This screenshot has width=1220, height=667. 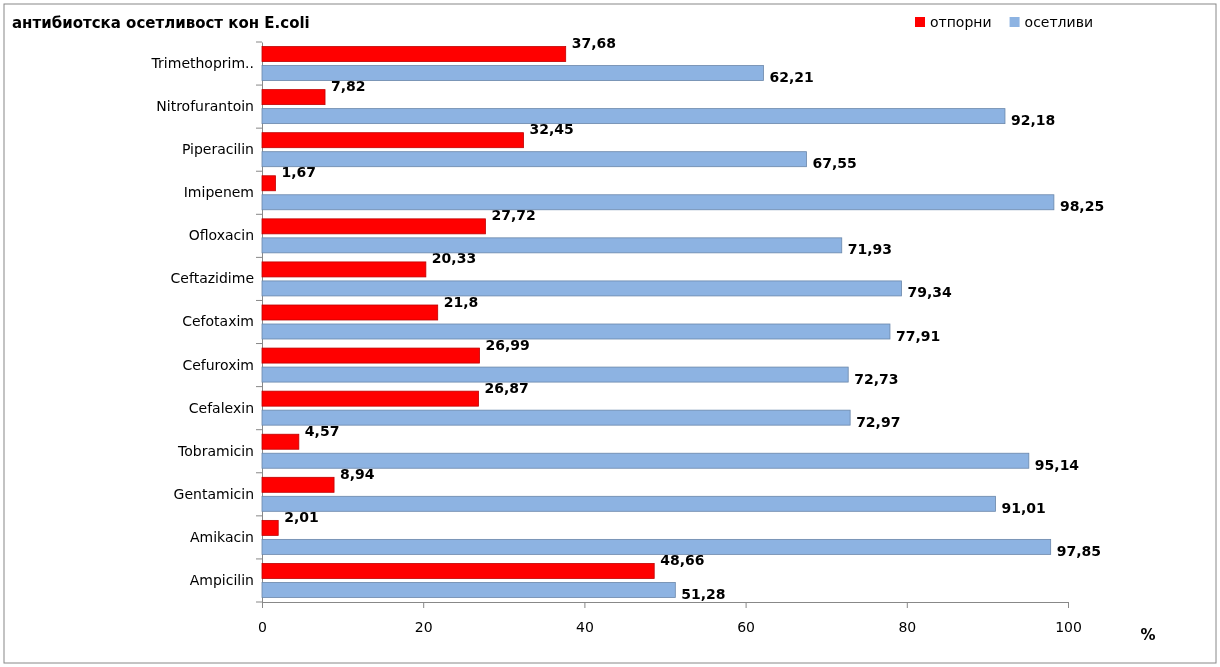 I want to click on data-label: 20,33, so click(x=454, y=258).